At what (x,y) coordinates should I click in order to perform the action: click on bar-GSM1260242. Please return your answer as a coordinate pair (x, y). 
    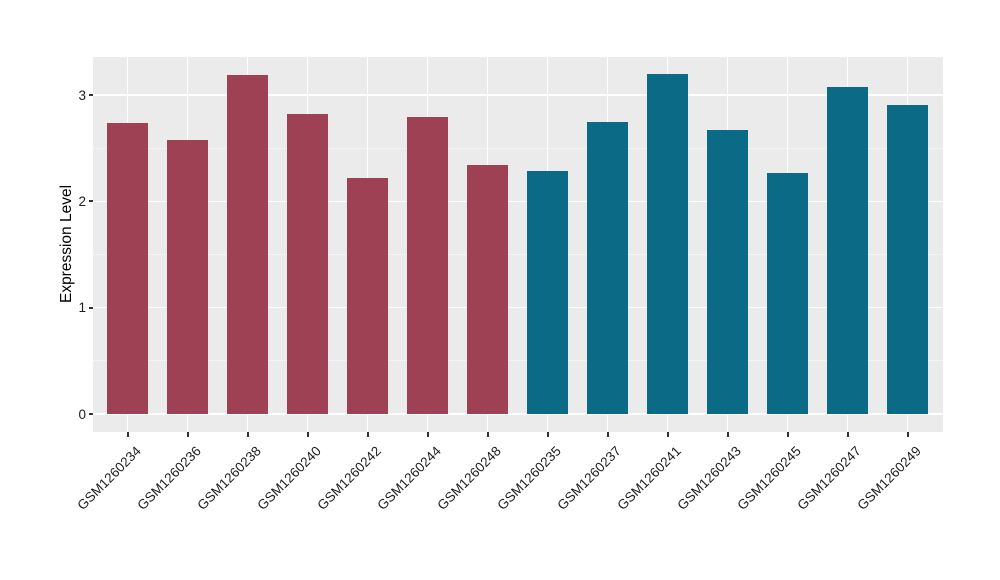
    Looking at the image, I should click on (367, 295).